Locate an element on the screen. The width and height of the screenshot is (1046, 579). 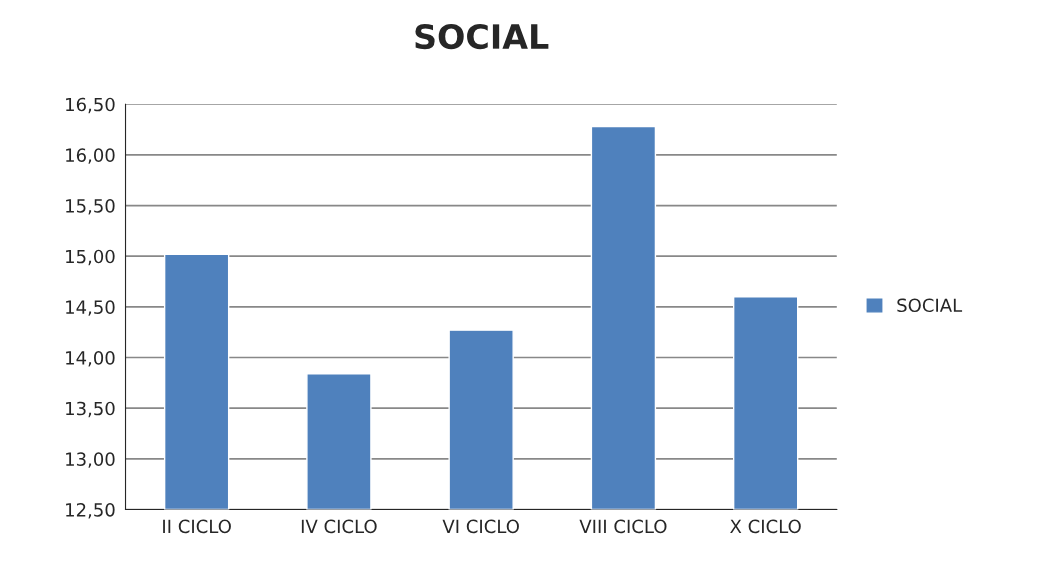
x-tick-label: X CICLO is located at coordinates (765, 526).